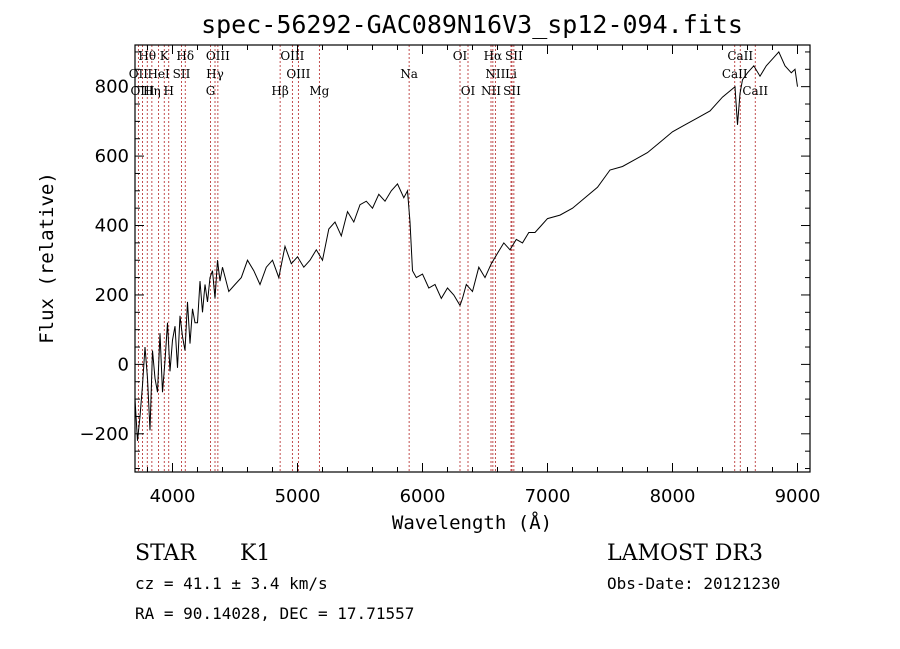  I want to click on object-class: STAR, so click(166, 553).